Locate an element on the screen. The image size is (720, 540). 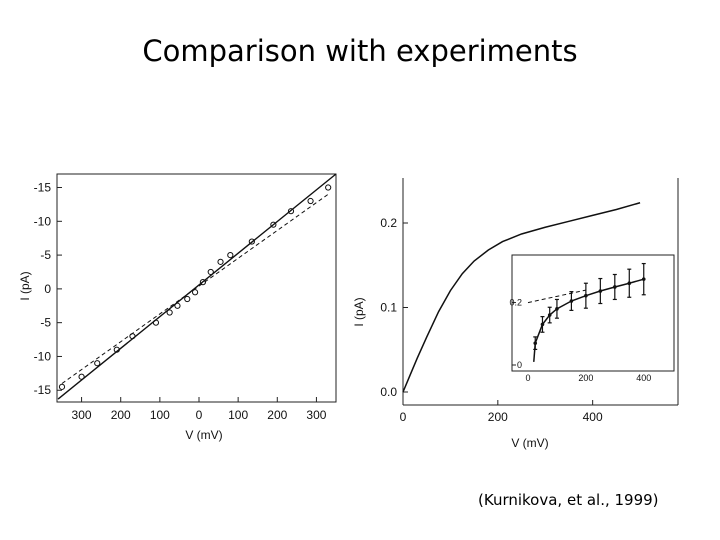
left-x-tick-label: 0 is located at coordinates (199, 415).